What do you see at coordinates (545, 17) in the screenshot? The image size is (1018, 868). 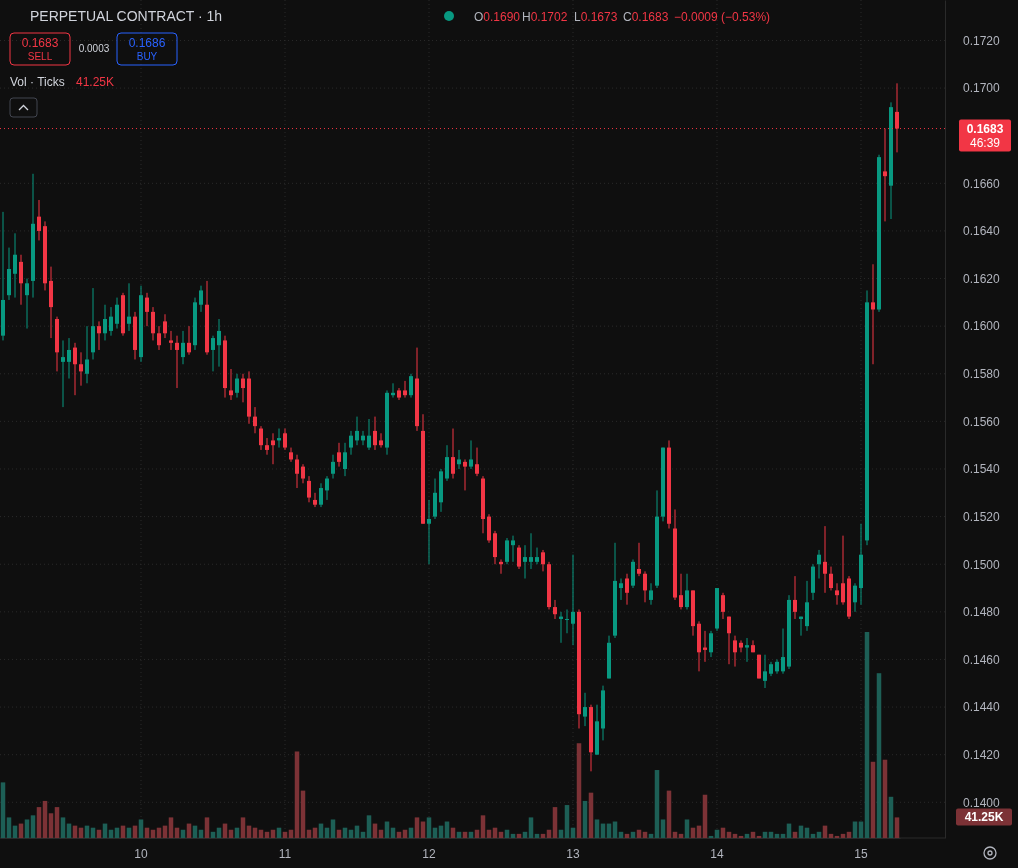 I see `annotation: H0.1702` at bounding box center [545, 17].